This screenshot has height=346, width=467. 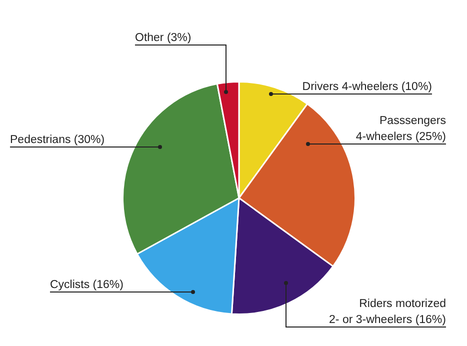 I want to click on slice-label: Drivers 4-wheelers (10%), so click(x=367, y=87).